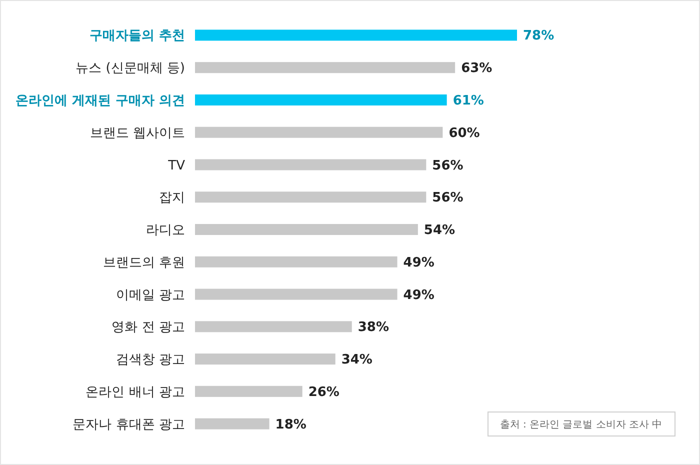 The width and height of the screenshot is (700, 465). What do you see at coordinates (356, 360) in the screenshot?
I see `data-label: 34%` at bounding box center [356, 360].